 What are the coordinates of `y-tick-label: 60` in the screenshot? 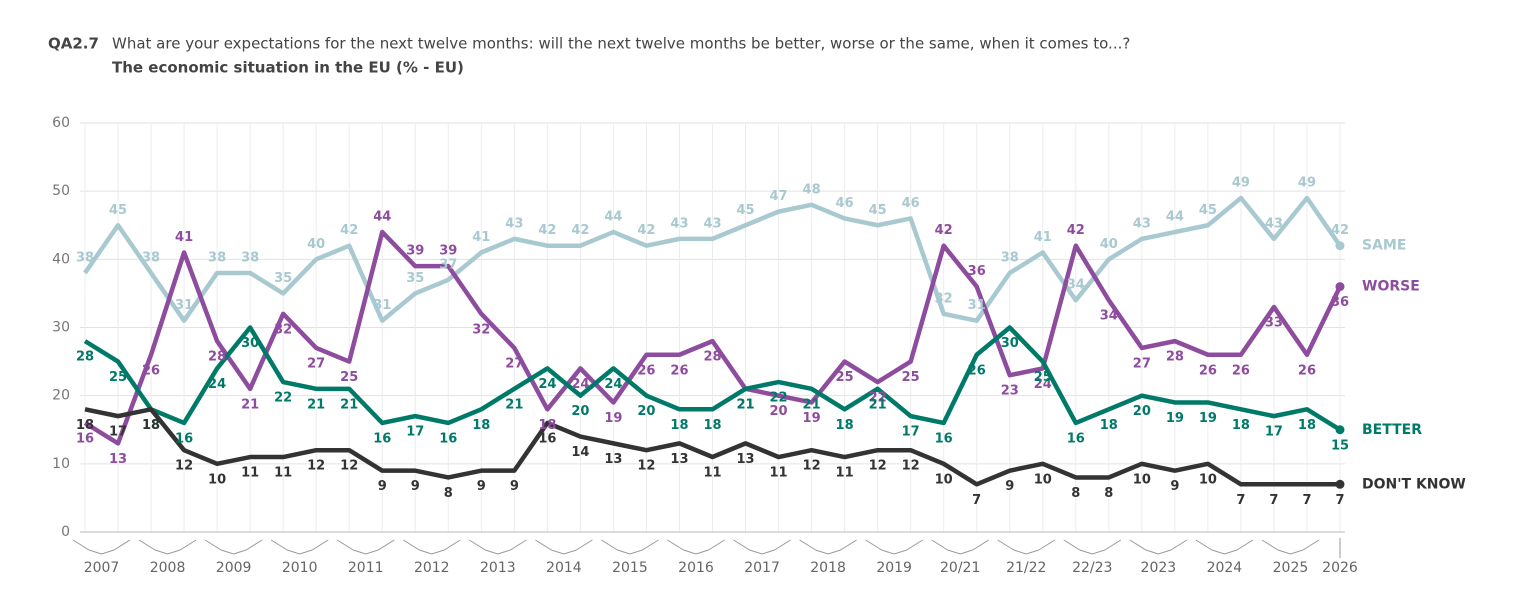 It's located at (61, 123).